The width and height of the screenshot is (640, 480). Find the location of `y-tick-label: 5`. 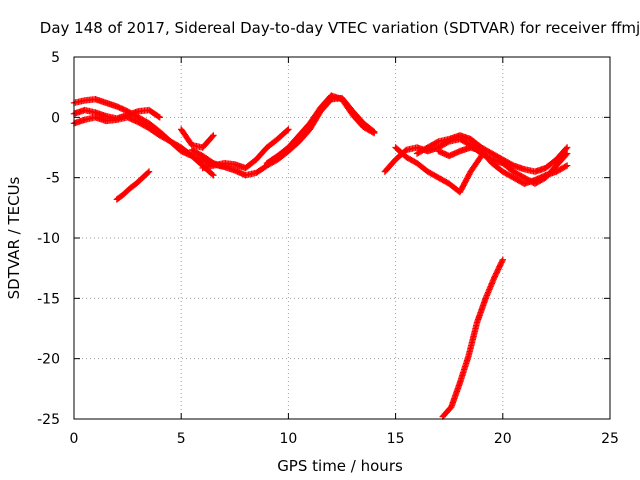

y-tick-label: 5 is located at coordinates (55, 58).